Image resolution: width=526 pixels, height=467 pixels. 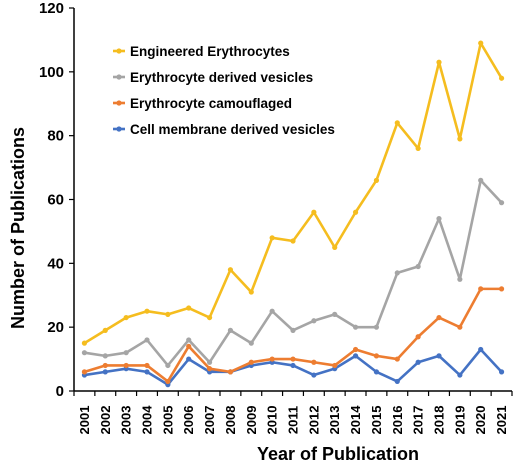 What do you see at coordinates (51, 8) in the screenshot?
I see `y-tick-label: 120` at bounding box center [51, 8].